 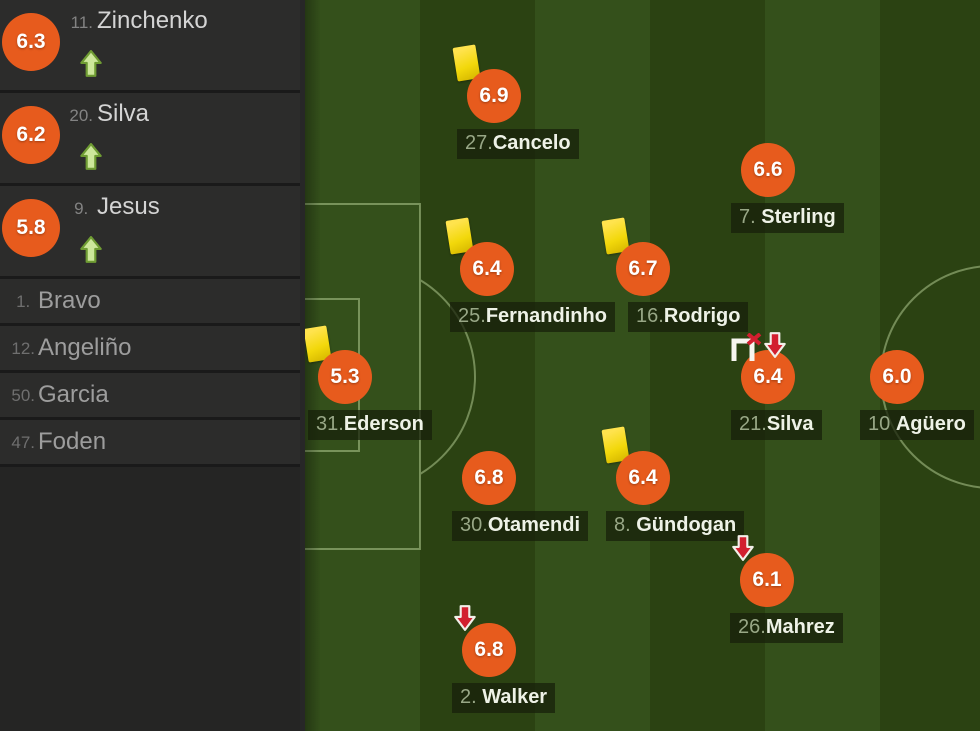 What do you see at coordinates (23, 395) in the screenshot?
I see `player-number: 50.` at bounding box center [23, 395].